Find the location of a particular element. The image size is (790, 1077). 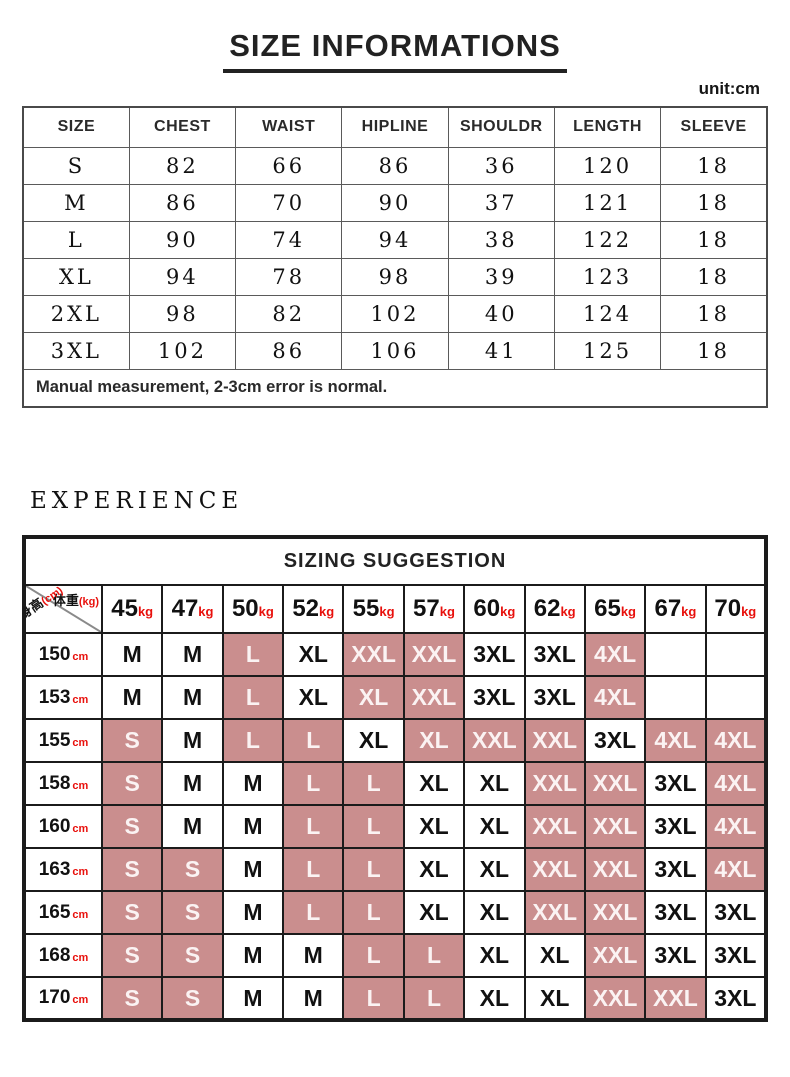

measurement-cell: 125 is located at coordinates (607, 350).